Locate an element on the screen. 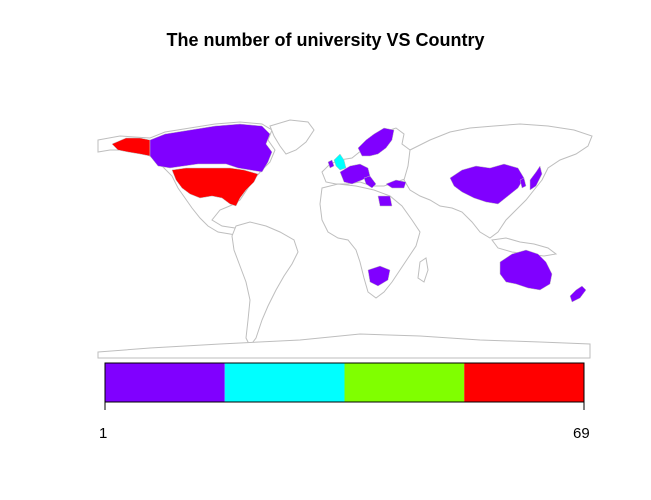 The image size is (651, 500). land-antarctica is located at coordinates (344, 346).